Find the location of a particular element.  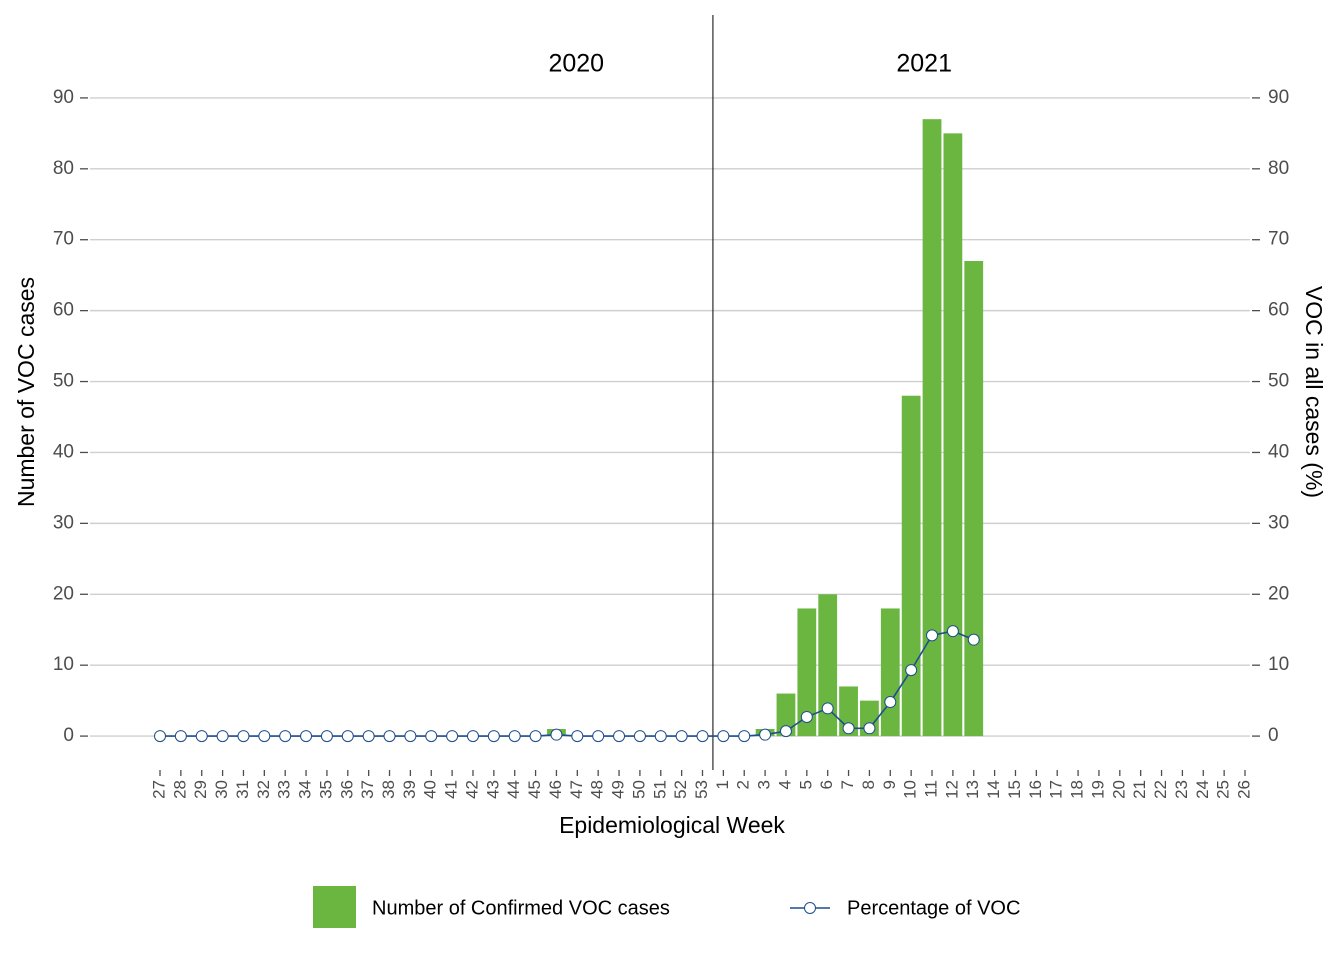

y-tick-label: 90 is located at coordinates (63, 97).